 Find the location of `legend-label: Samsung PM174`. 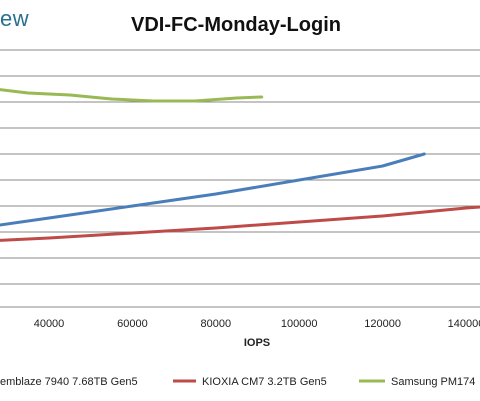

legend-label: Samsung PM174 is located at coordinates (433, 382).